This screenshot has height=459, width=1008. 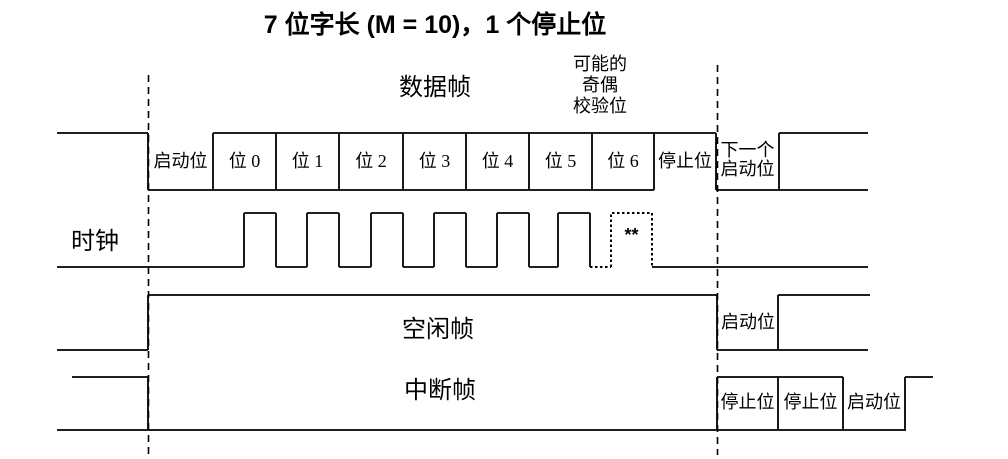 I want to click on break-stop-bit-1-label: 停止位, so click(x=747, y=402).